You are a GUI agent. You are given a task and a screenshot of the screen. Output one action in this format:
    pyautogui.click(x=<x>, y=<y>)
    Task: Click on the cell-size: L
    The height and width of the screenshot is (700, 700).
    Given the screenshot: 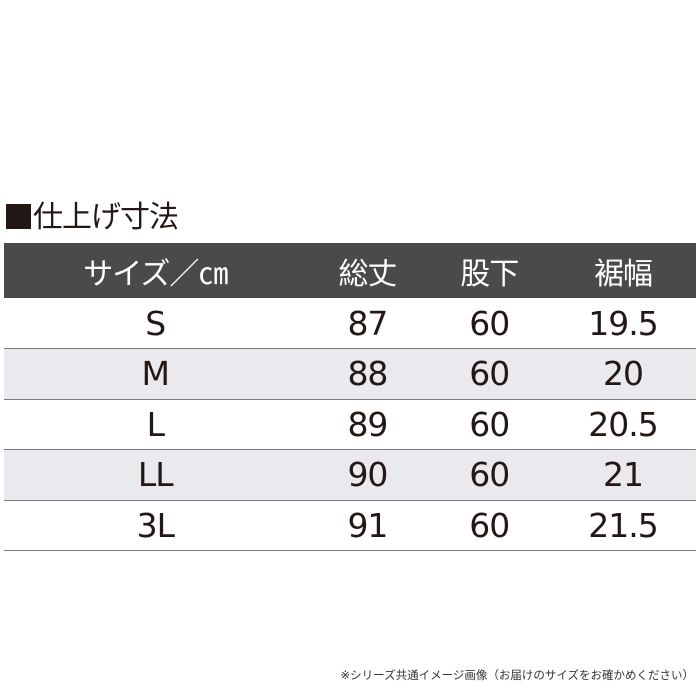 What is the action you would take?
    pyautogui.click(x=155, y=424)
    